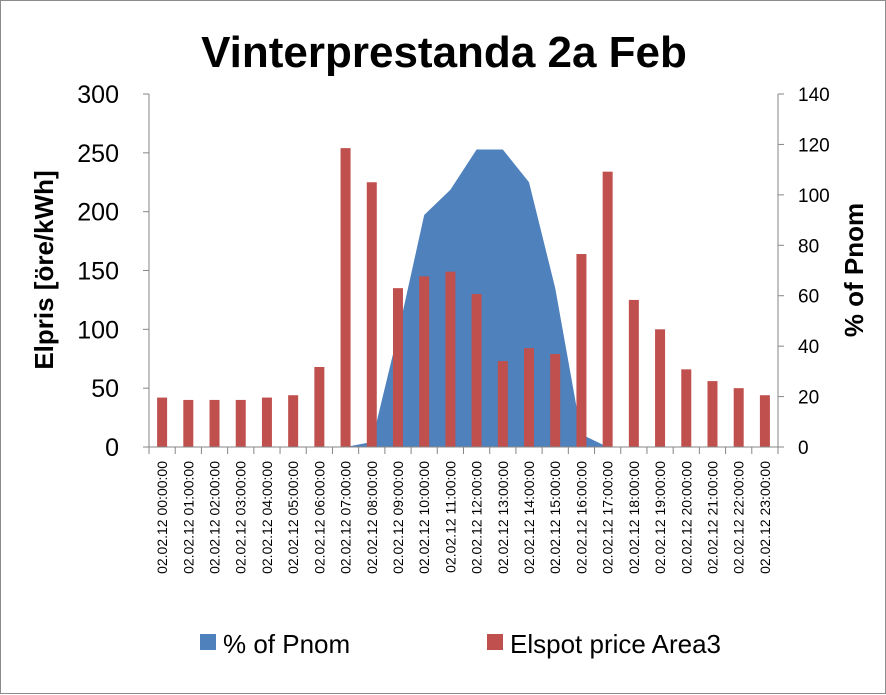 This screenshot has width=886, height=695. Describe the element at coordinates (372, 517) in the screenshot. I see `x-tick-label-8: 02.02.12 08:00:00` at that location.